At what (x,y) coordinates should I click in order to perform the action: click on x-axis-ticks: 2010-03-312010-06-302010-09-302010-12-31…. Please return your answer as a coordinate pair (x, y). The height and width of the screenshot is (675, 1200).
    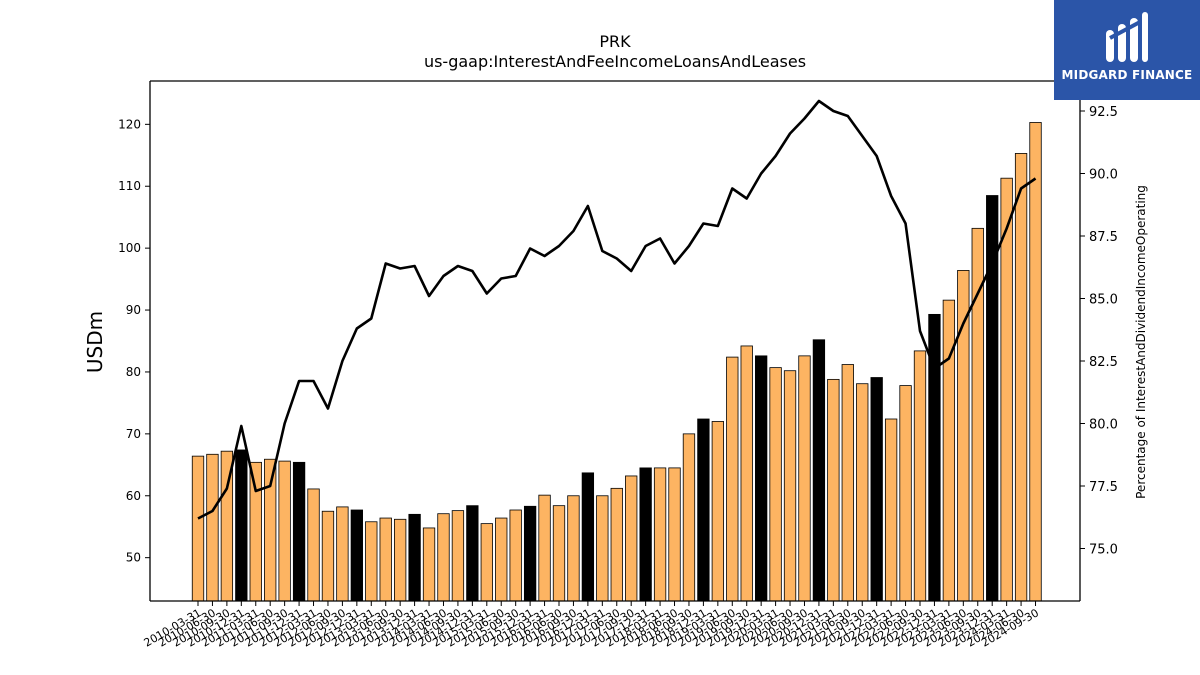
    Looking at the image, I should click on (591, 625).